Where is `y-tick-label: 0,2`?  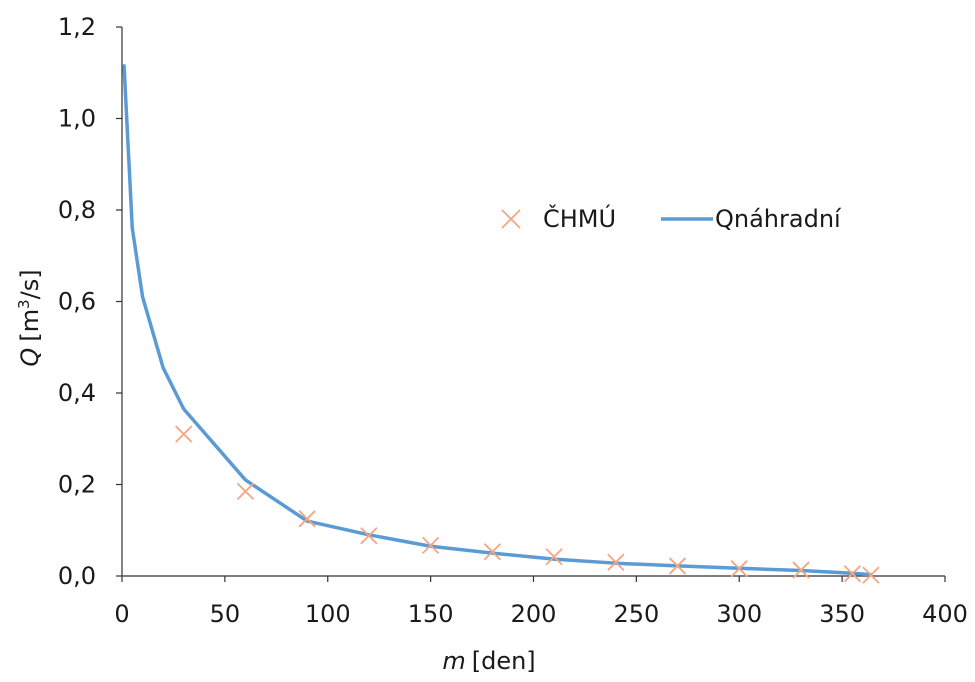
y-tick-label: 0,2 is located at coordinates (77, 485).